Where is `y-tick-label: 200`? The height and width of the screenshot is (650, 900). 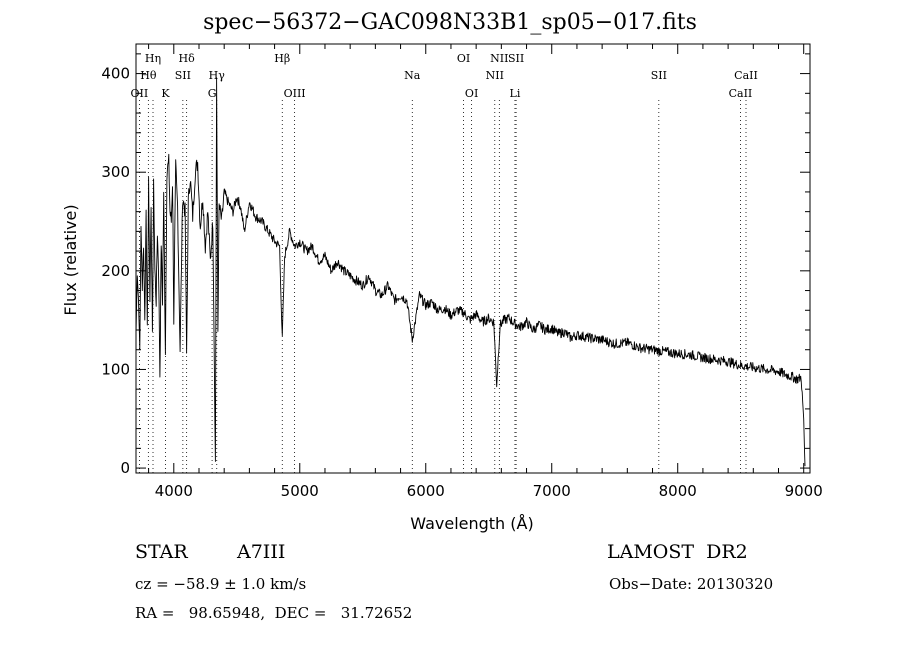 y-tick-label: 200 is located at coordinates (115, 271).